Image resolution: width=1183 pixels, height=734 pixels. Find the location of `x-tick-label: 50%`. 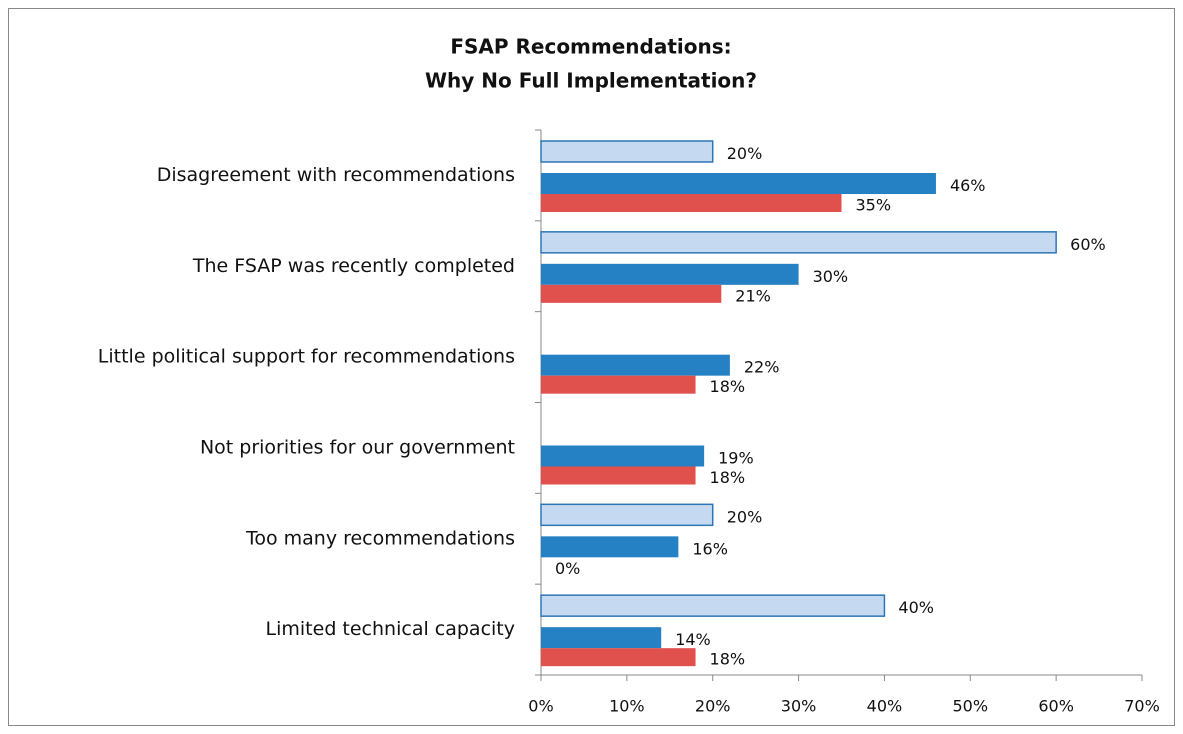

x-tick-label: 50% is located at coordinates (971, 706).